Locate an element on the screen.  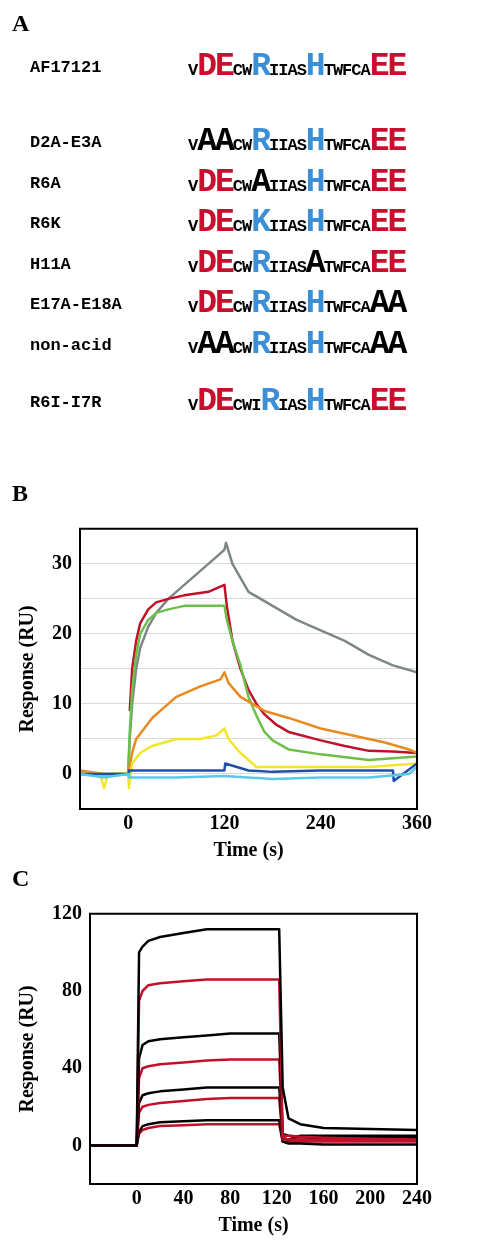
x-tick-label: 160 is located at coordinates (323, 1197).